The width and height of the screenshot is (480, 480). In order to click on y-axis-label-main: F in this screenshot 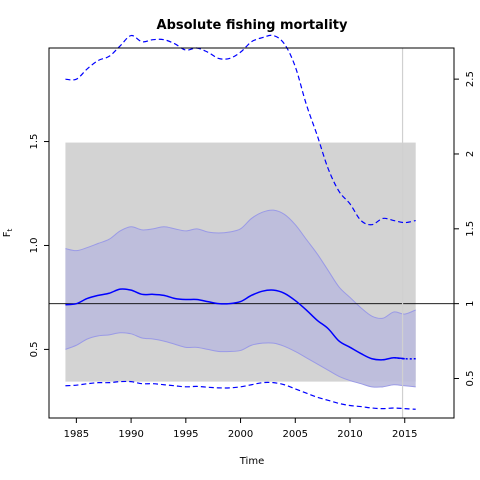, I will do `click(7, 234)`.